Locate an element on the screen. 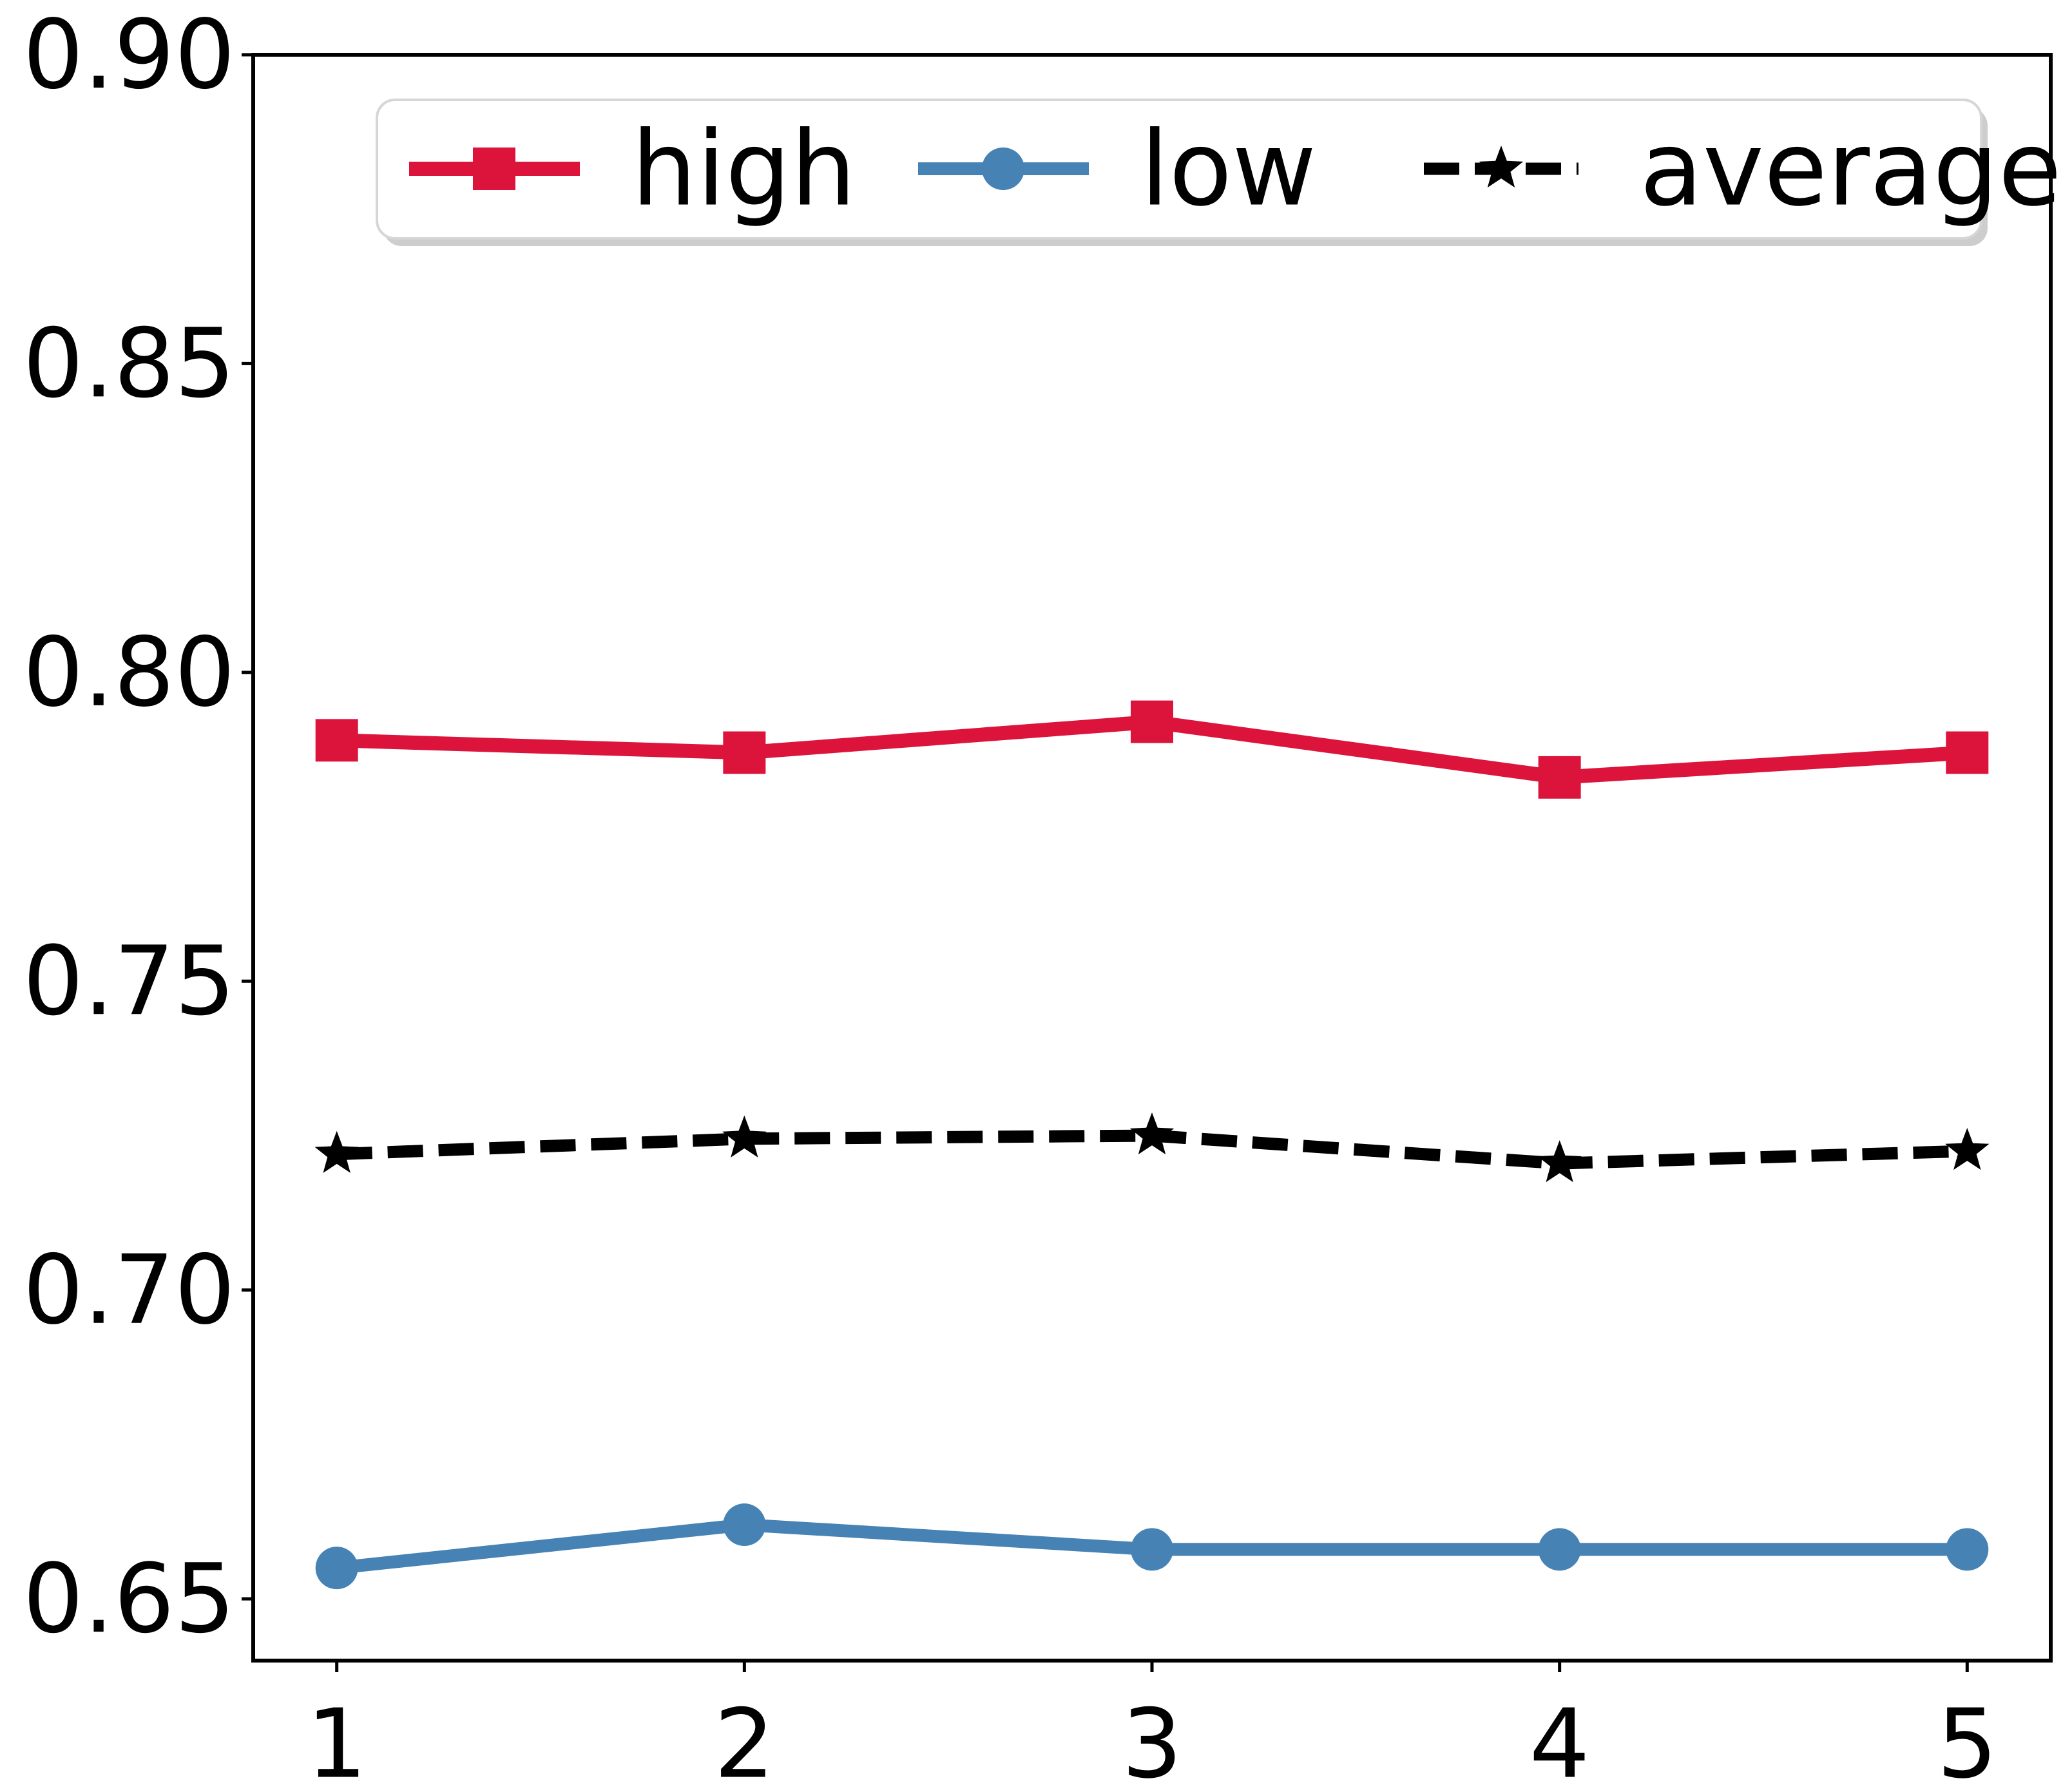 Image resolution: width=2072 pixels, height=1792 pixels. x-tick-label-5: 5 is located at coordinates (1967, 1741).